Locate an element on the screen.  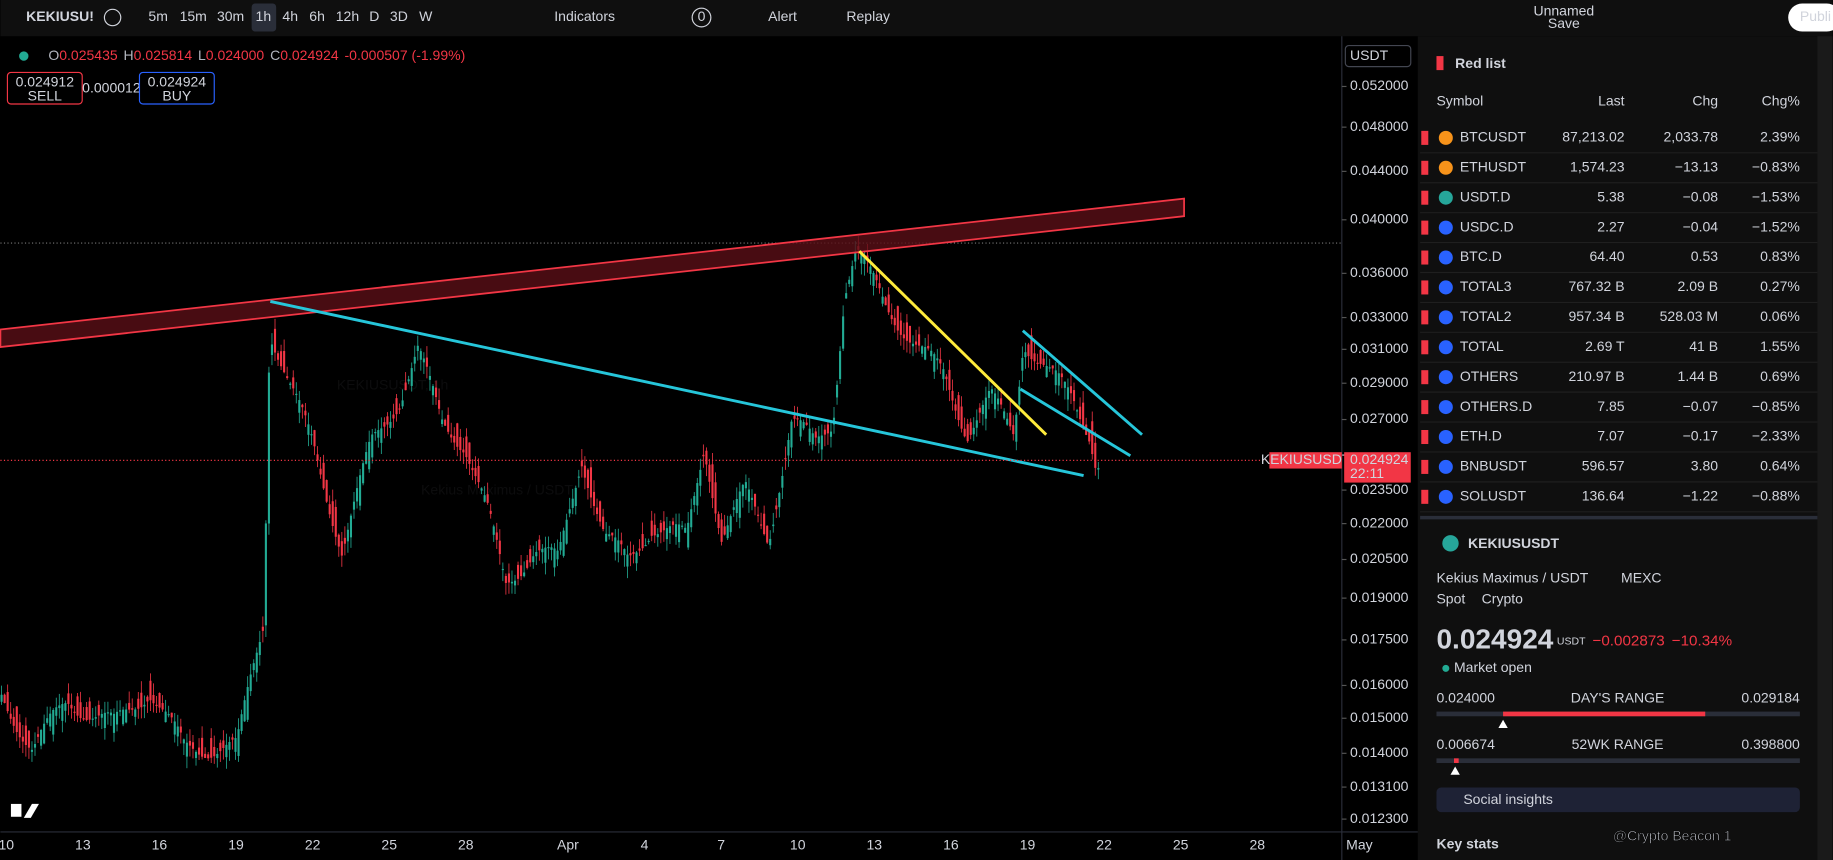
interval-button: W is located at coordinates (426, 16).